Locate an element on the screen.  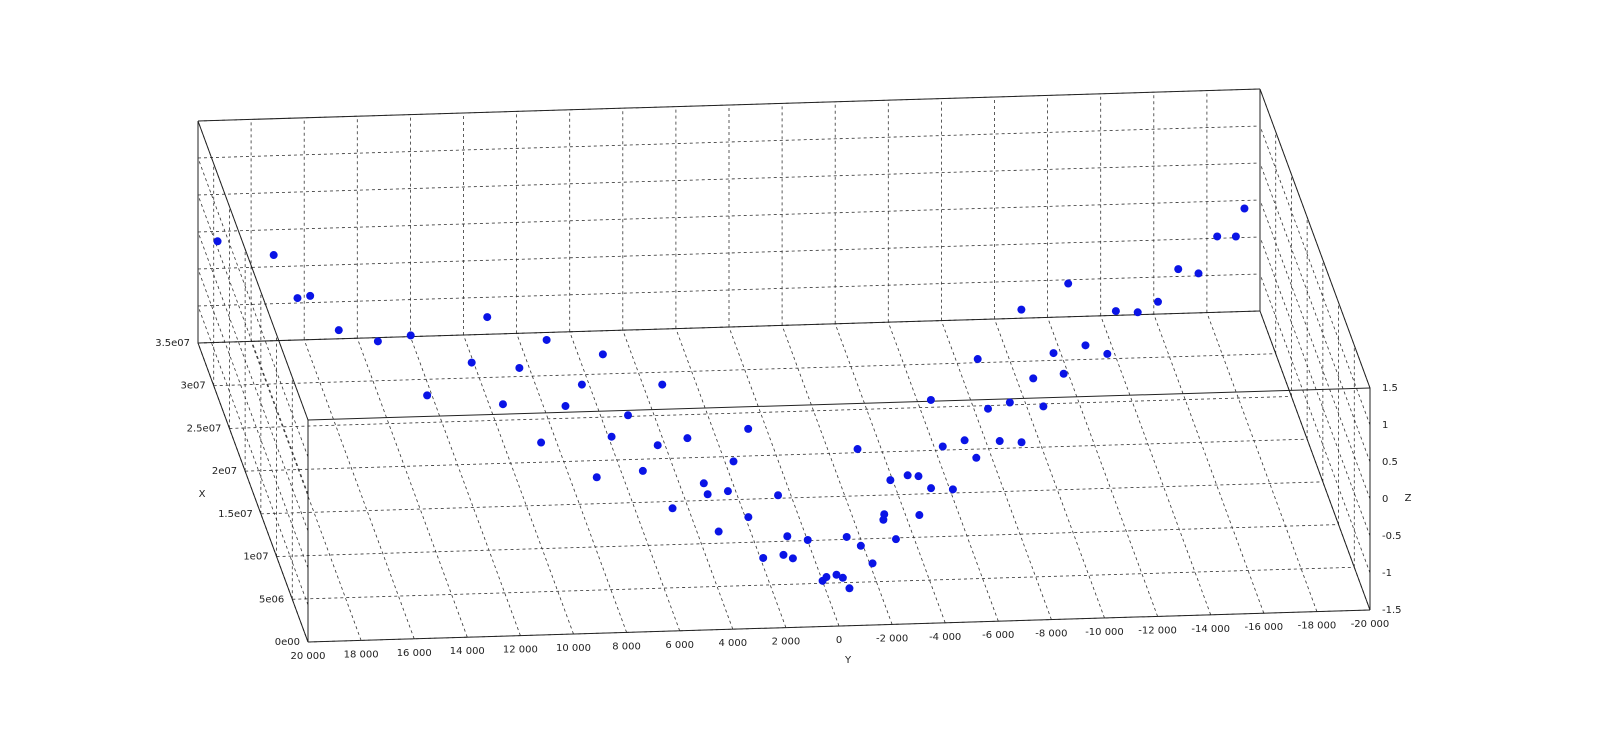
z-tick-label: -0.5 is located at coordinates (1392, 536).